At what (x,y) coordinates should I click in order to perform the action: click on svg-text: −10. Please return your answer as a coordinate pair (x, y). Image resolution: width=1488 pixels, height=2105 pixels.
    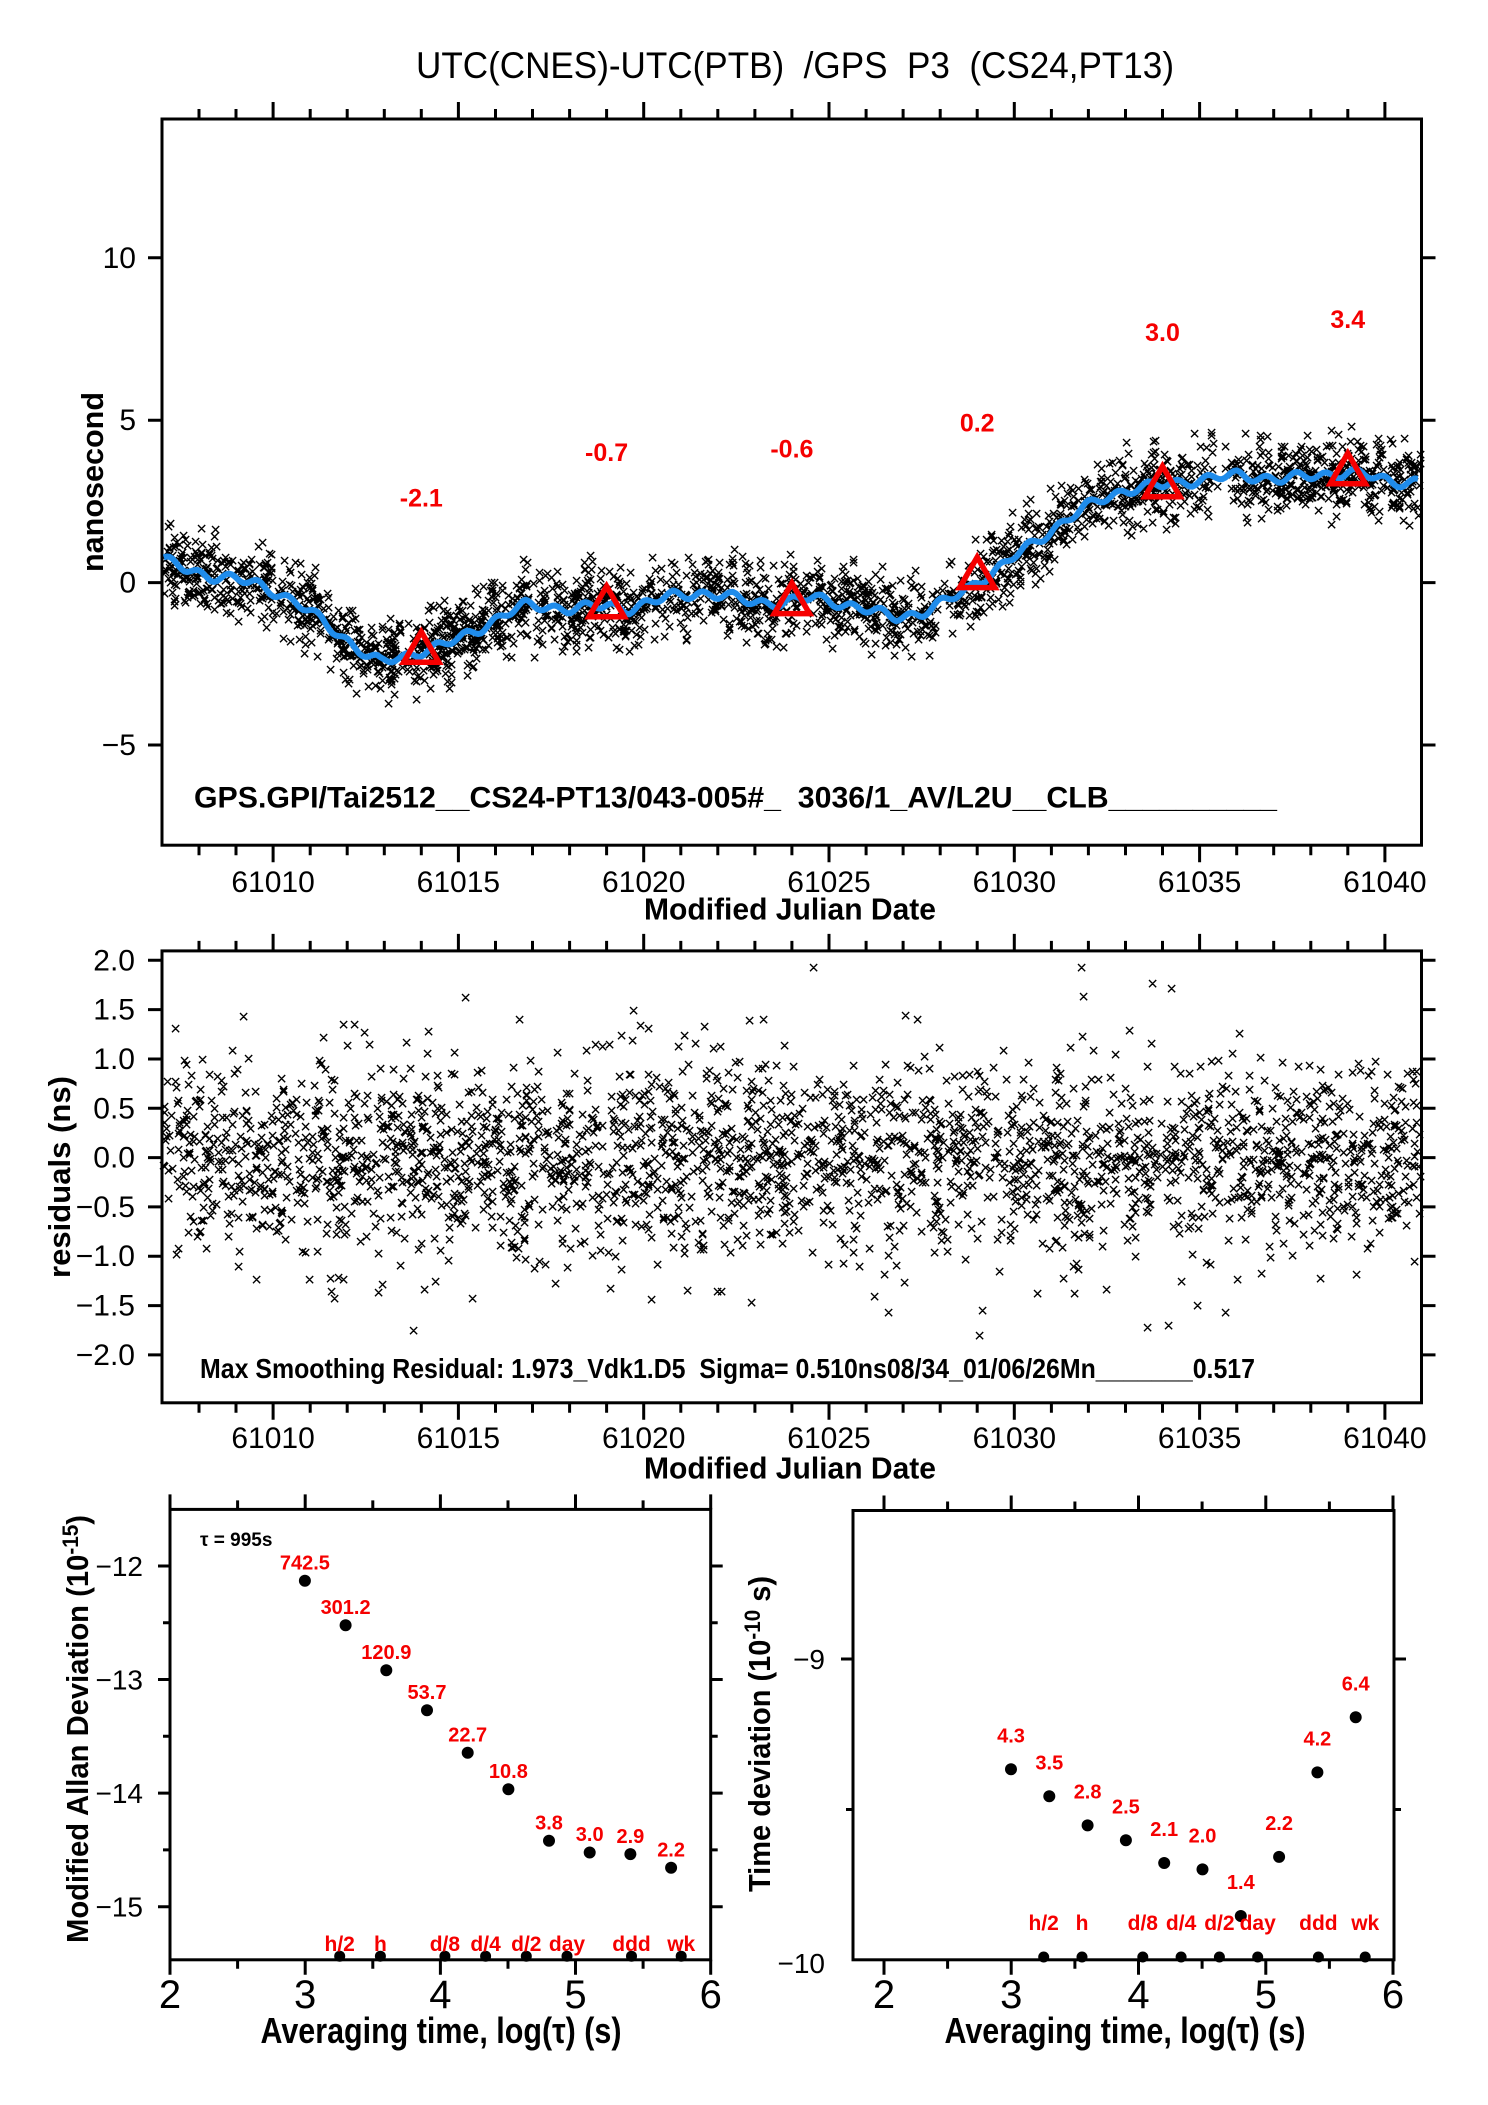
    Looking at the image, I should click on (802, 1963).